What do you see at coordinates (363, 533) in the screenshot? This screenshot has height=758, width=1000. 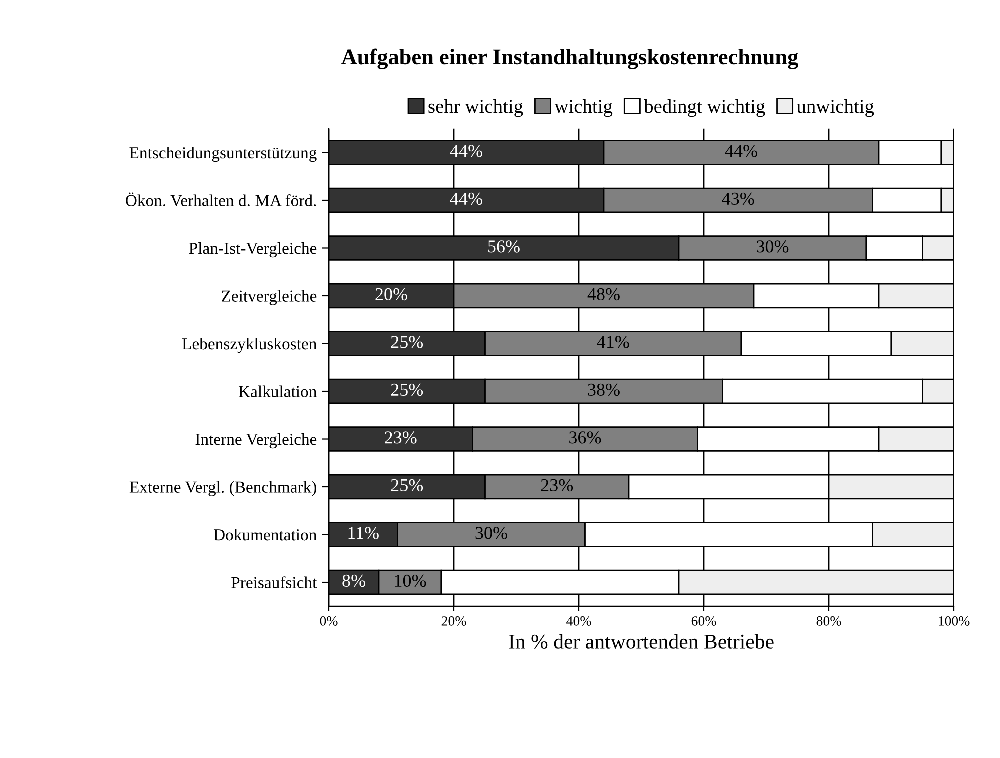 I see `data-label: 11%` at bounding box center [363, 533].